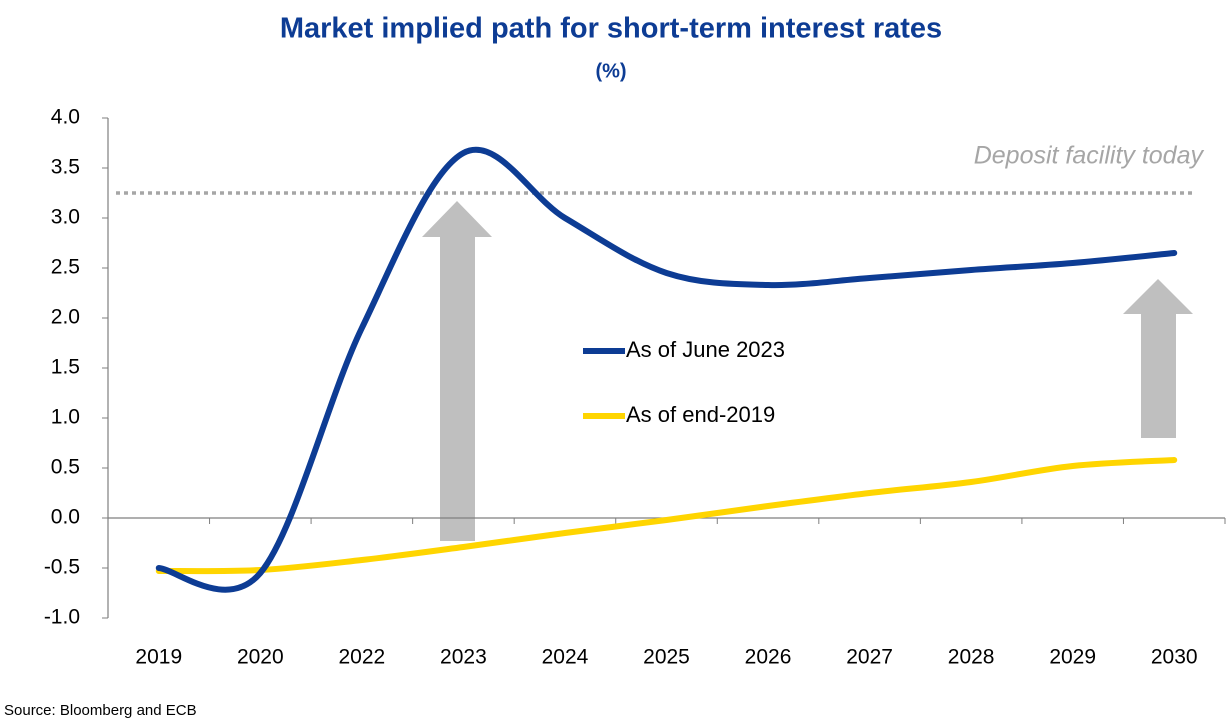 This screenshot has height=721, width=1228. I want to click on legend-label: As of end-2019, so click(700, 414).